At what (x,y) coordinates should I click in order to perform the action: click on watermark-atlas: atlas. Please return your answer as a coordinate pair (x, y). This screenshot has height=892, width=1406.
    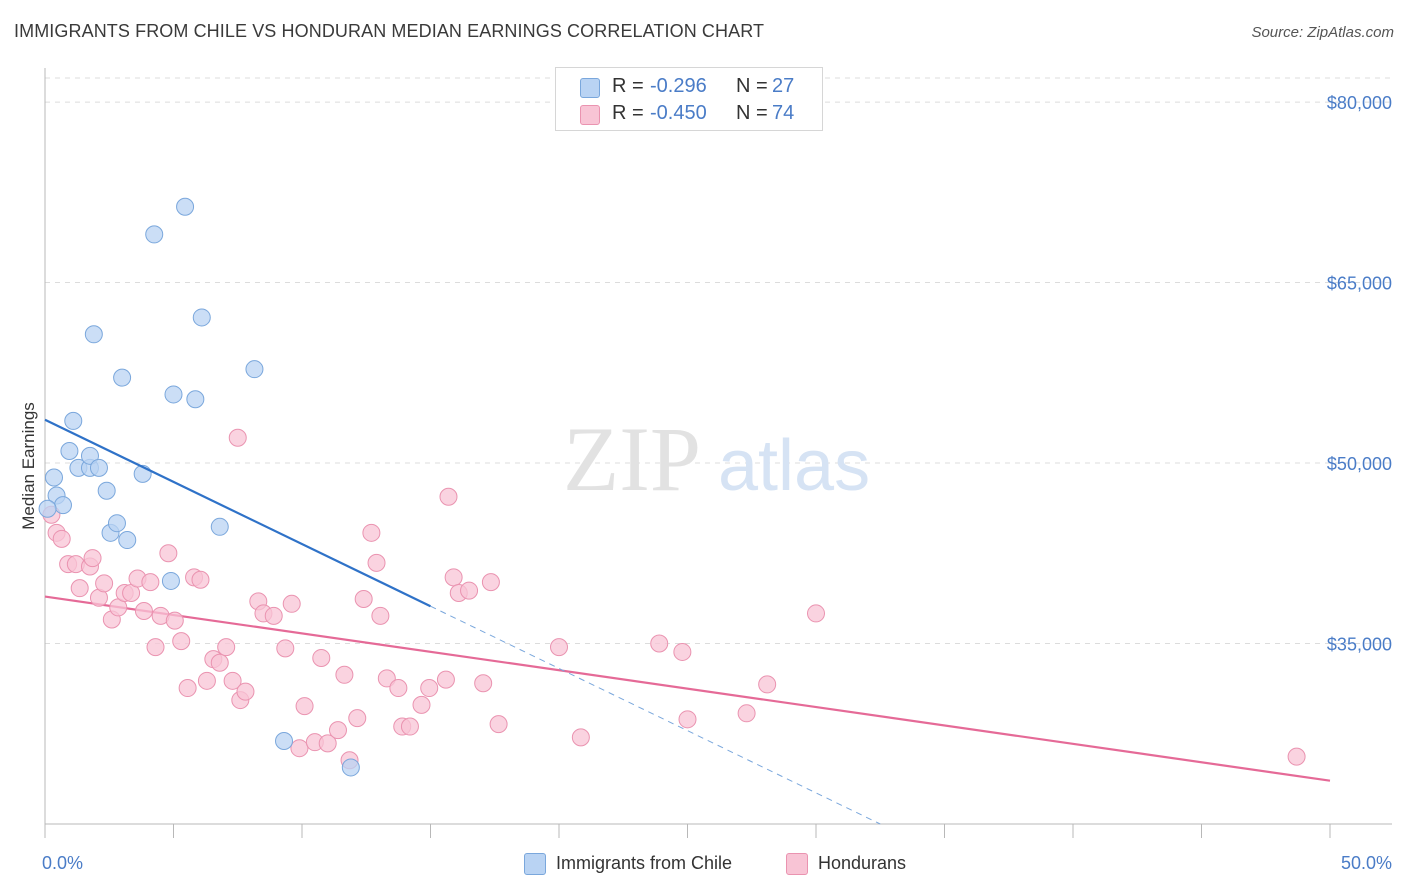
    Looking at the image, I should click on (794, 466).